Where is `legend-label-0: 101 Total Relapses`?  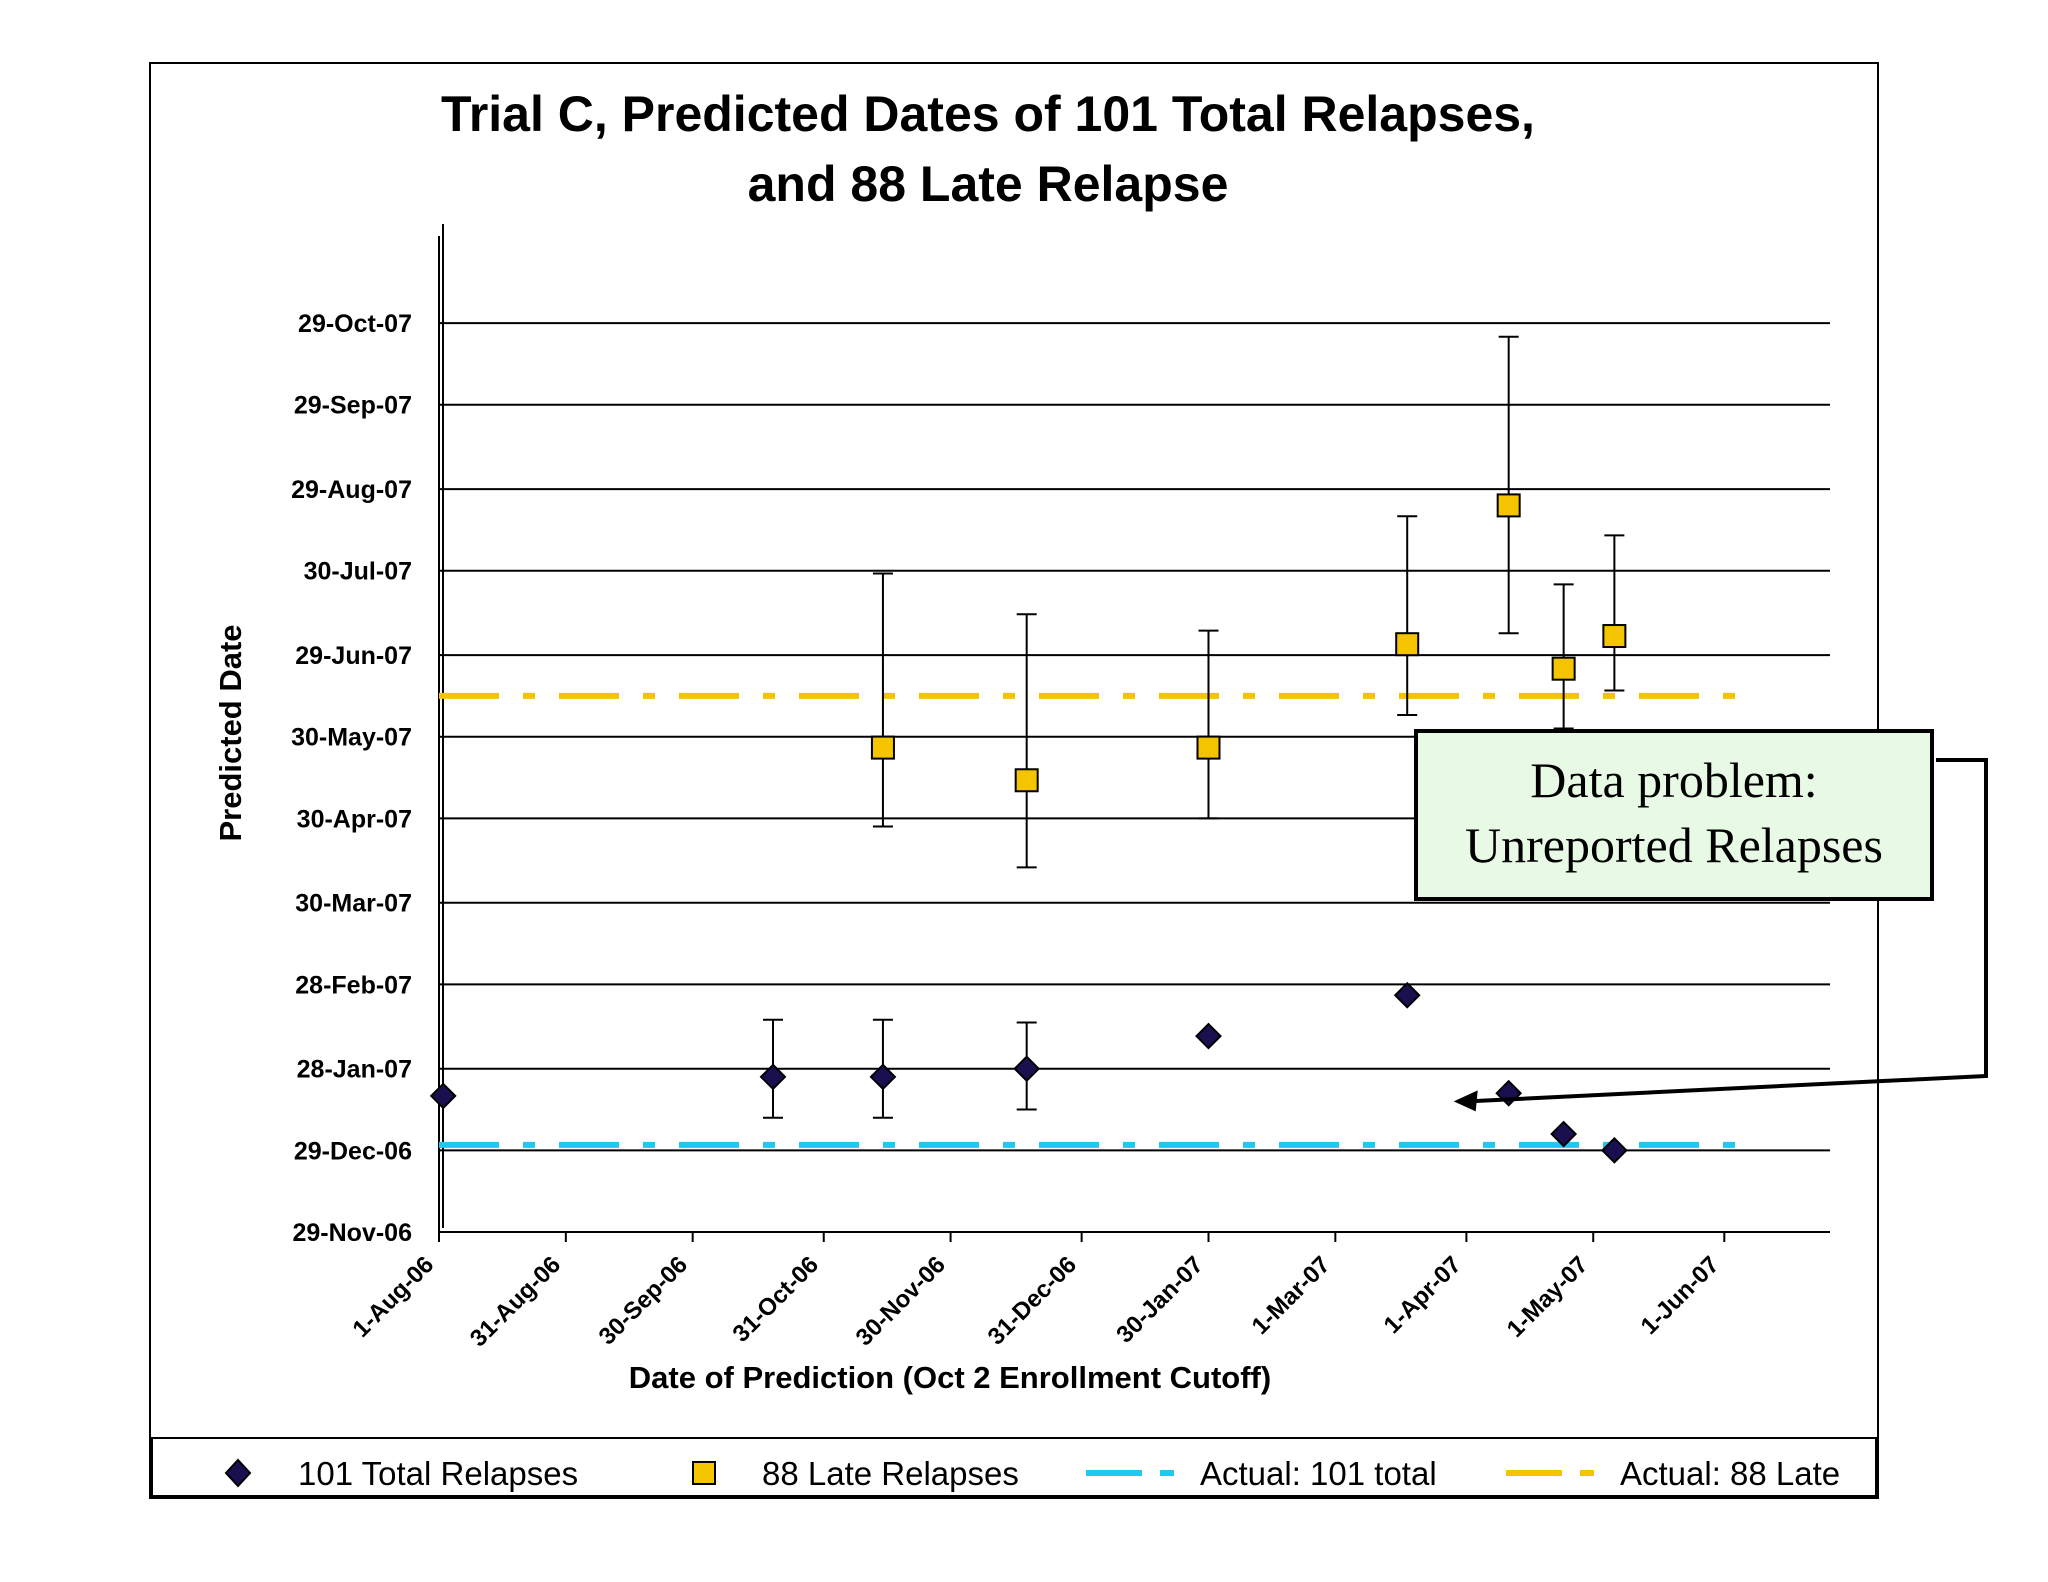
legend-label-0: 101 Total Relapses is located at coordinates (438, 1473).